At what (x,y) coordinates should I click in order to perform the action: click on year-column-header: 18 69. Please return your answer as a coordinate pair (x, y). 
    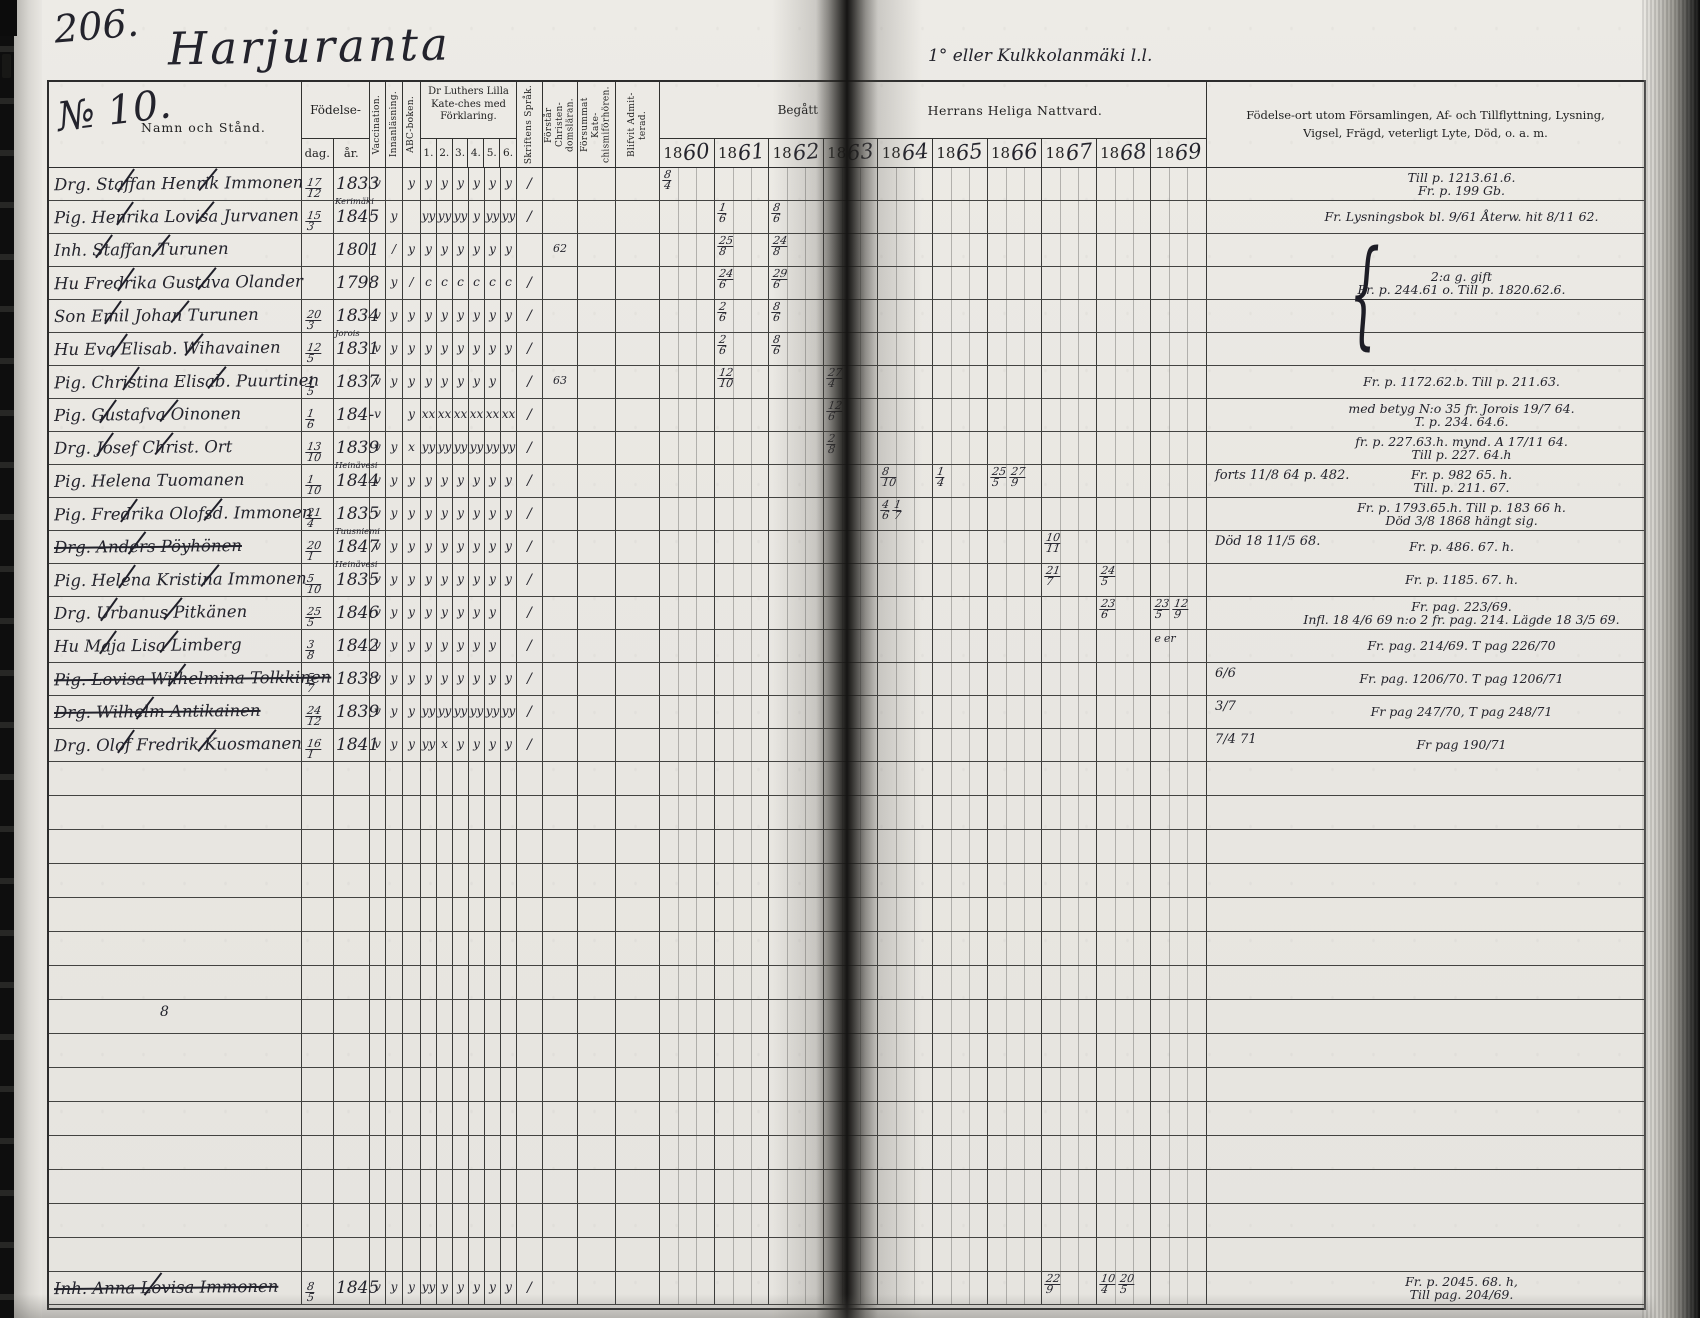
    Looking at the image, I should click on (1179, 152).